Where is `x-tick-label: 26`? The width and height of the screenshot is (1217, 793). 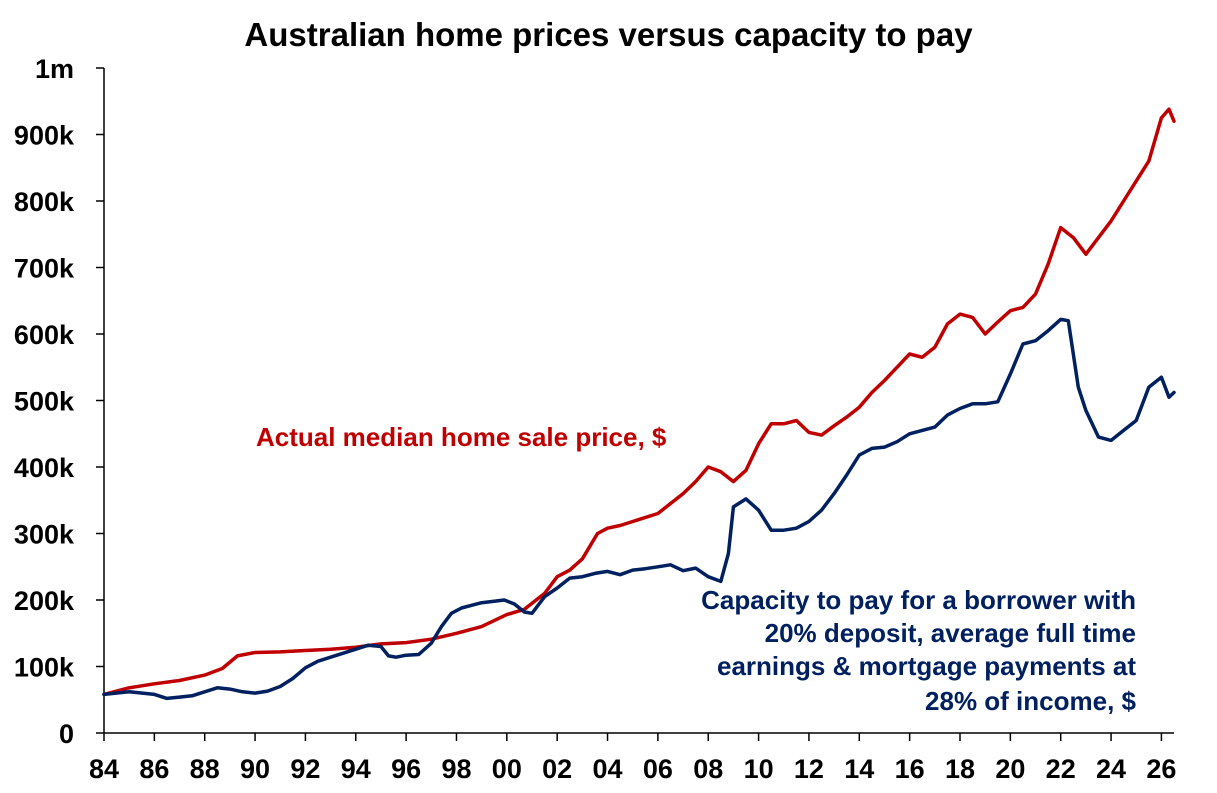
x-tick-label: 26 is located at coordinates (1161, 769).